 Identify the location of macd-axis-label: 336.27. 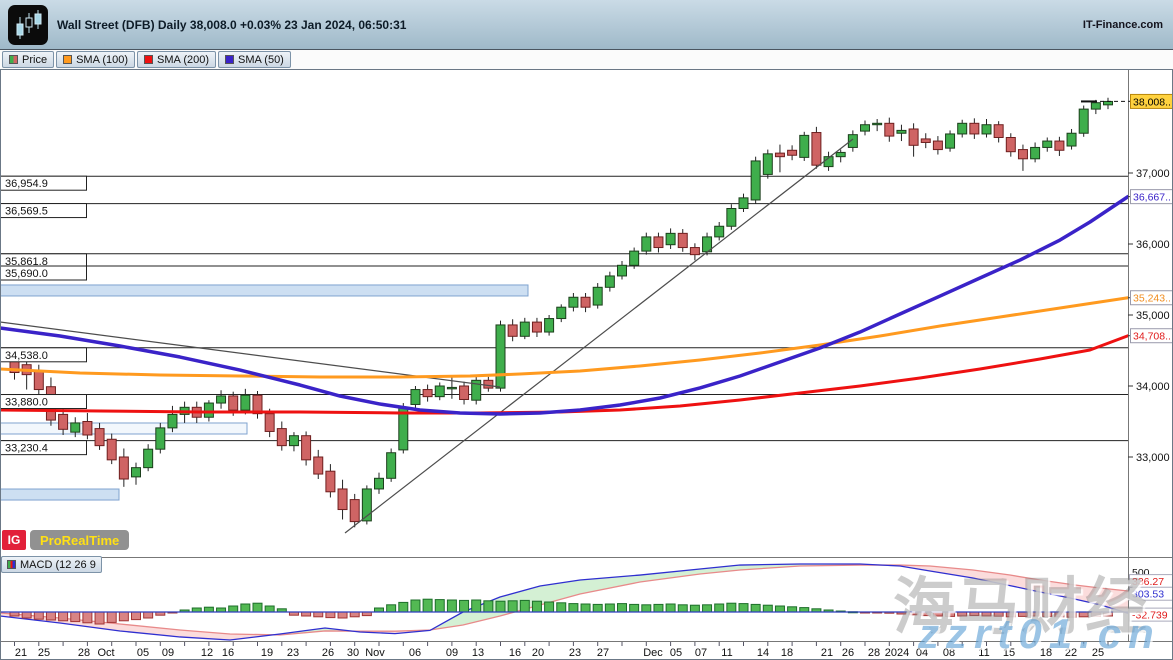
(1148, 582).